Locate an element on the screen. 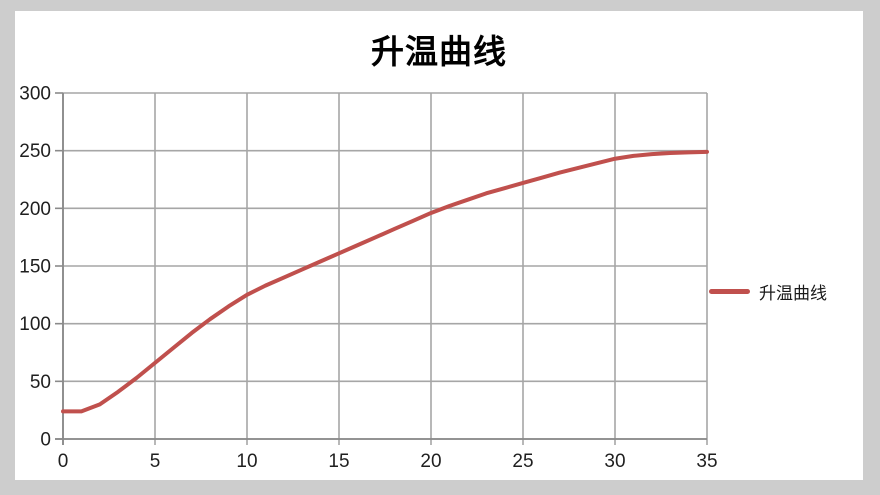 The height and width of the screenshot is (495, 880). x-tick-label: 5 is located at coordinates (155, 461).